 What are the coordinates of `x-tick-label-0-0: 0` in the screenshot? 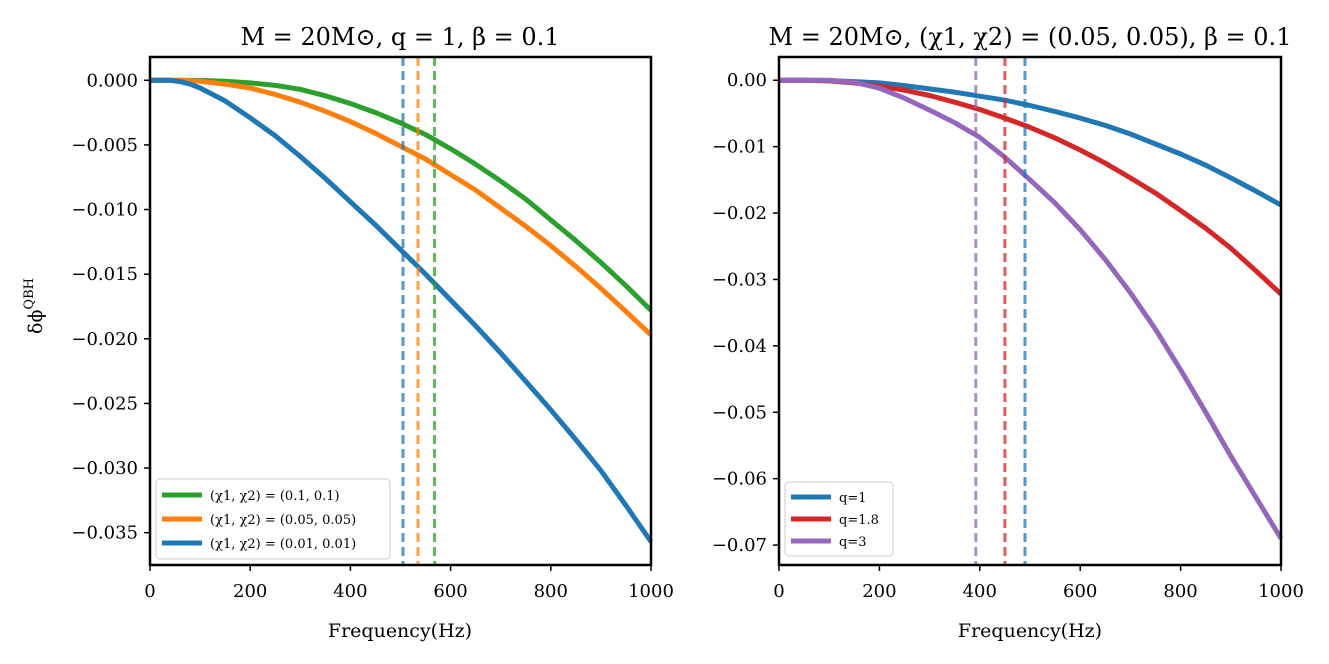 It's located at (149, 591).